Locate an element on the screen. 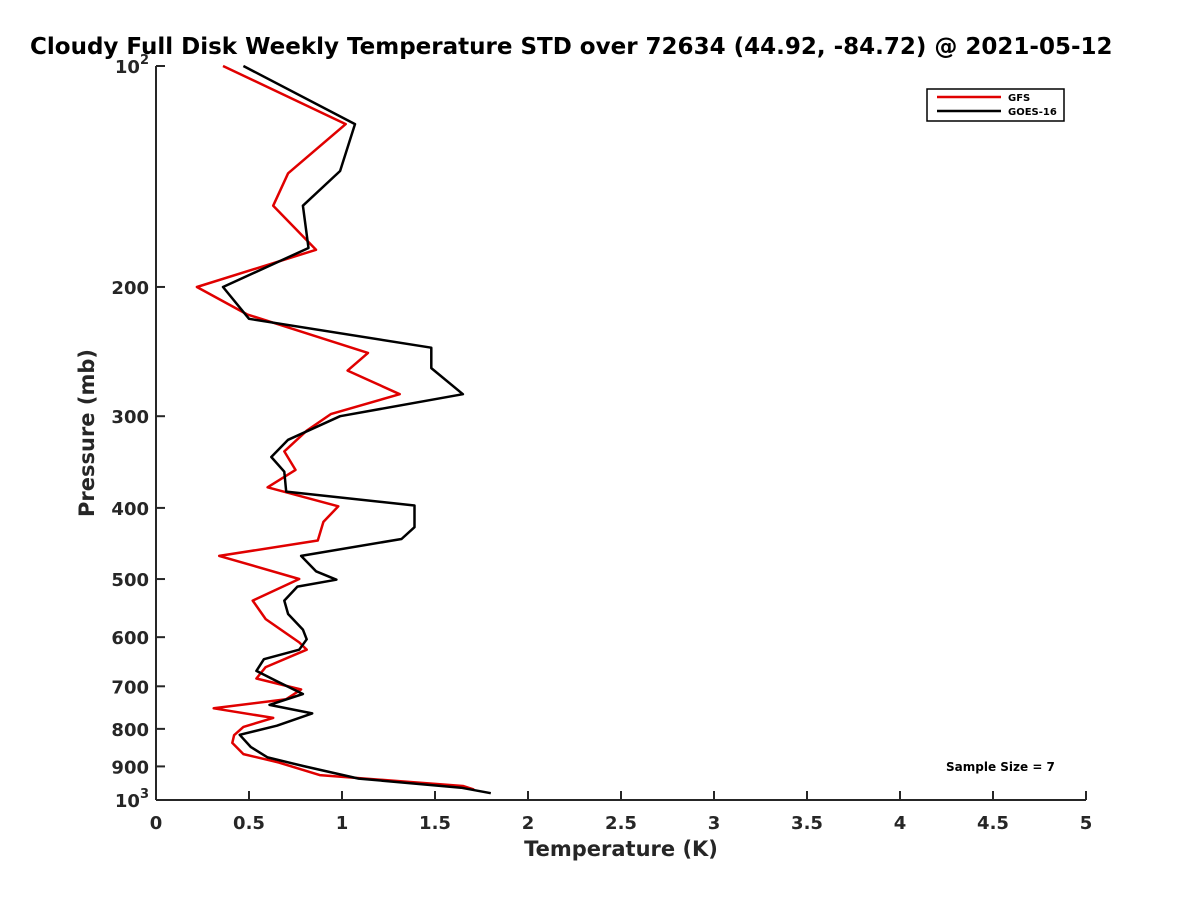  y-tick-label: 800 is located at coordinates (130, 730).